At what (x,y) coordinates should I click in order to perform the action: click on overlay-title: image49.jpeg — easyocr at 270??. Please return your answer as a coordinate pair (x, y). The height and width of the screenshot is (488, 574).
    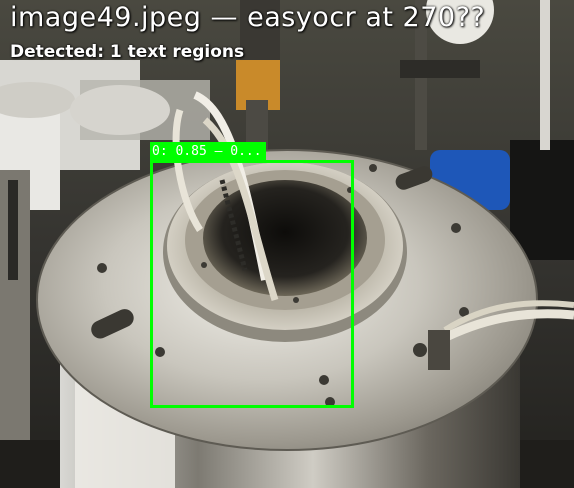
    Looking at the image, I should click on (248, 17).